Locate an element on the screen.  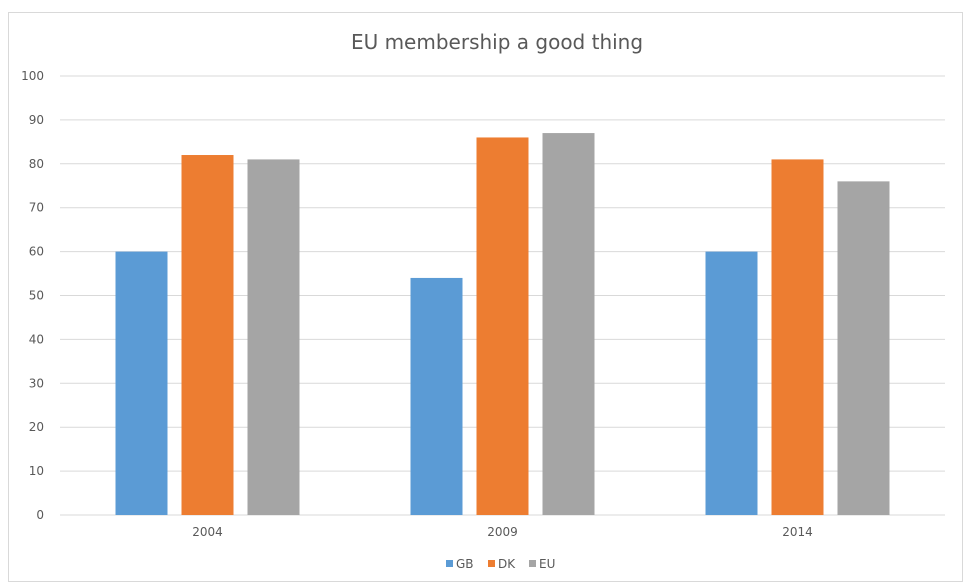
x-axis-ticks: 2004 2009 2014 is located at coordinates (502, 532).